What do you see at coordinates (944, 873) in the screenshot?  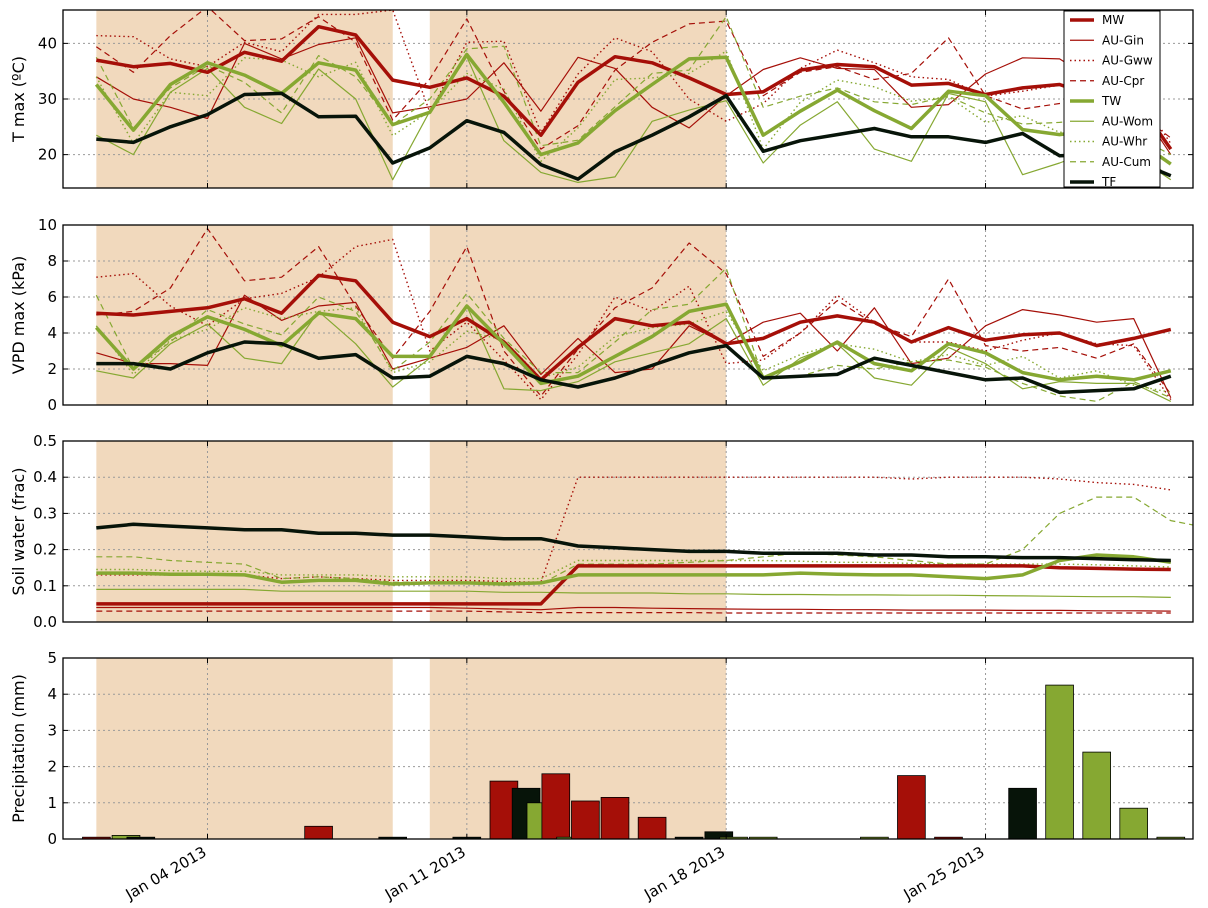 I see `x-tick-label: Jan 25 2013` at bounding box center [944, 873].